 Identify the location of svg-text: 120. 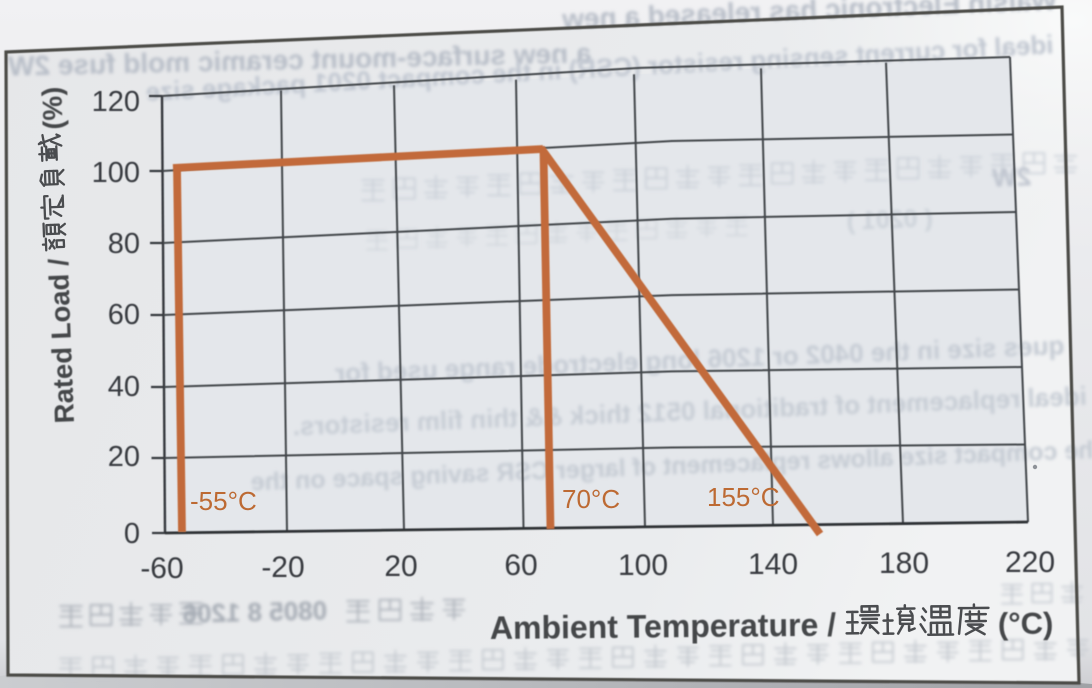
(116, 102).